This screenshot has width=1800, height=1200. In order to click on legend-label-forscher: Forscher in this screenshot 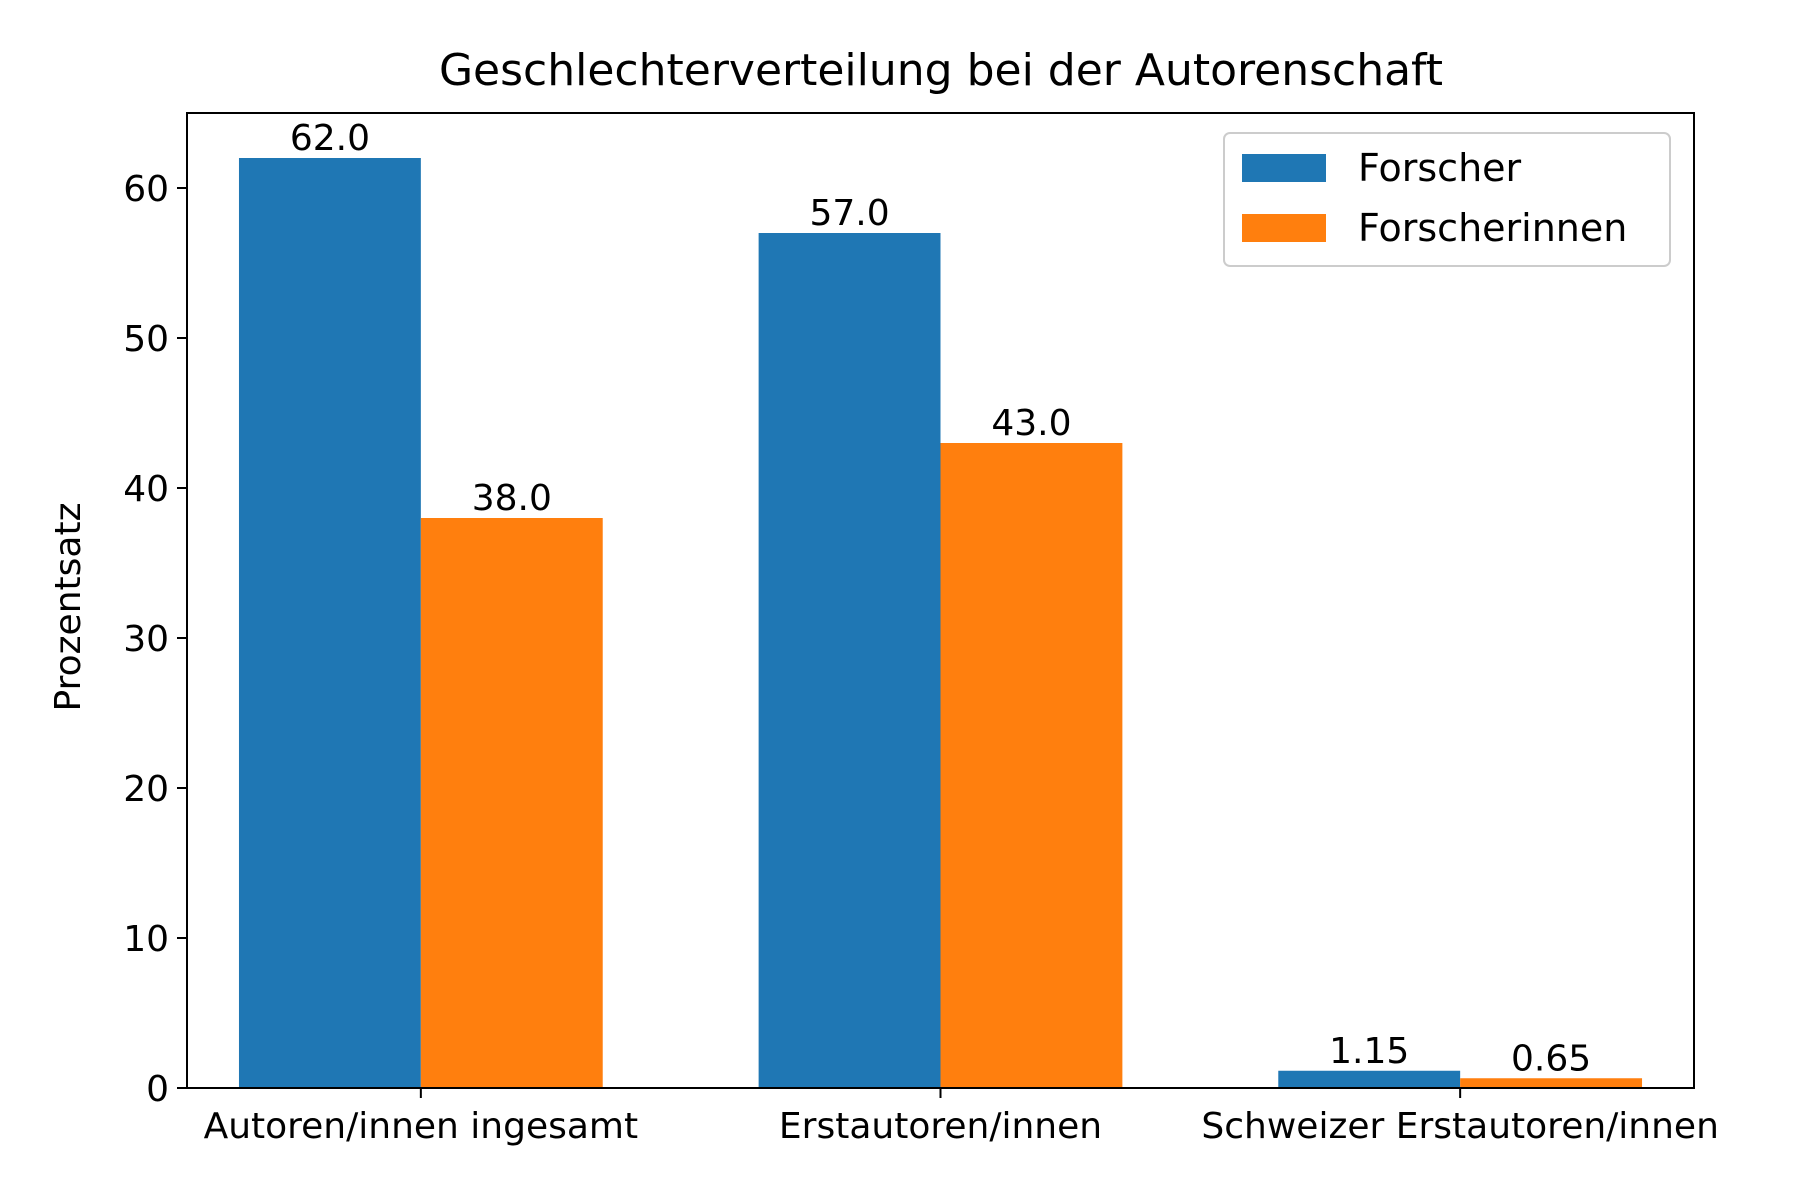, I will do `click(1440, 168)`.